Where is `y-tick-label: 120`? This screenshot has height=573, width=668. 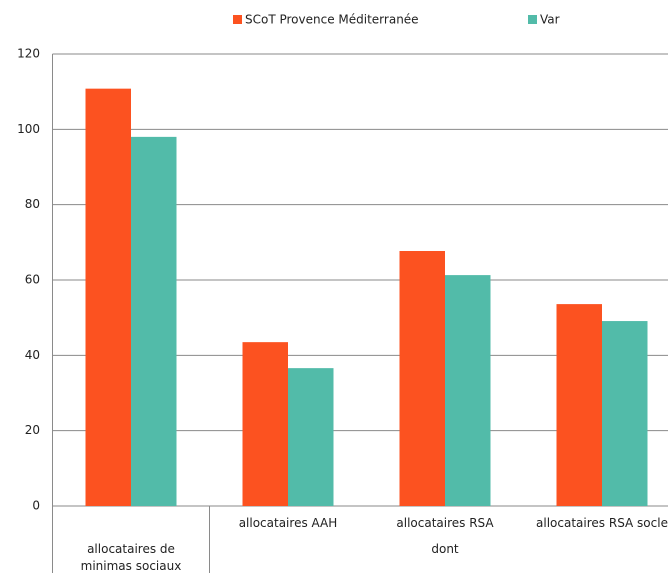
y-tick-label: 120 is located at coordinates (28, 54).